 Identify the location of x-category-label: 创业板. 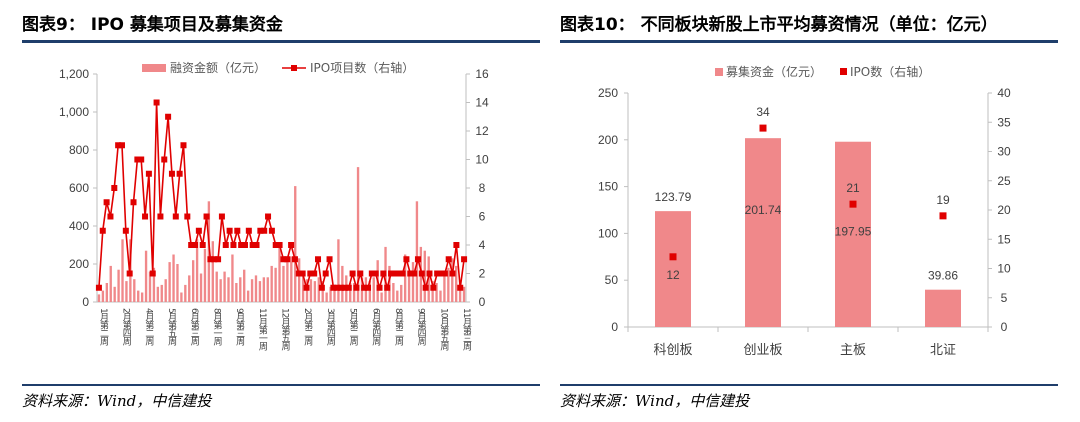
(762, 350).